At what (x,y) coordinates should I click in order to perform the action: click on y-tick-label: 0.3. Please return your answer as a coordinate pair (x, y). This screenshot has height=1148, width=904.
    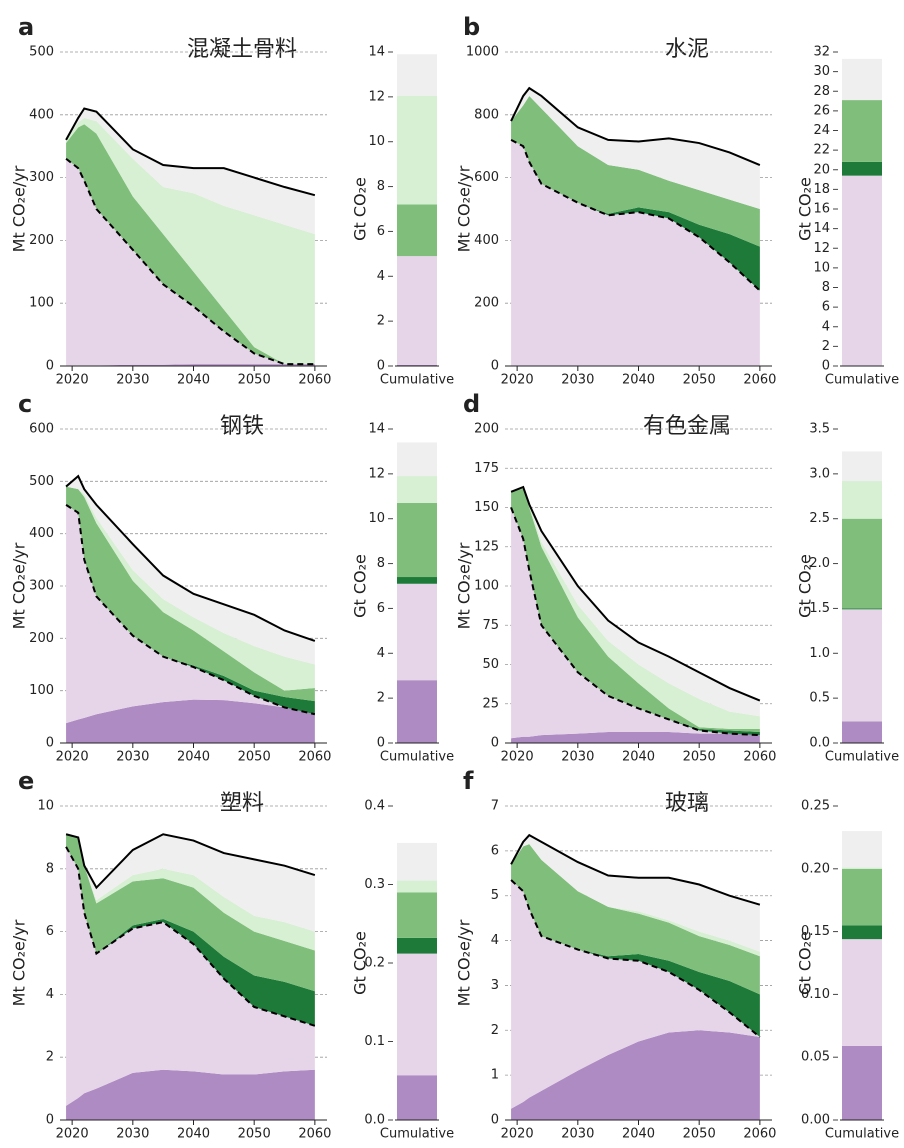
    Looking at the image, I should click on (374, 884).